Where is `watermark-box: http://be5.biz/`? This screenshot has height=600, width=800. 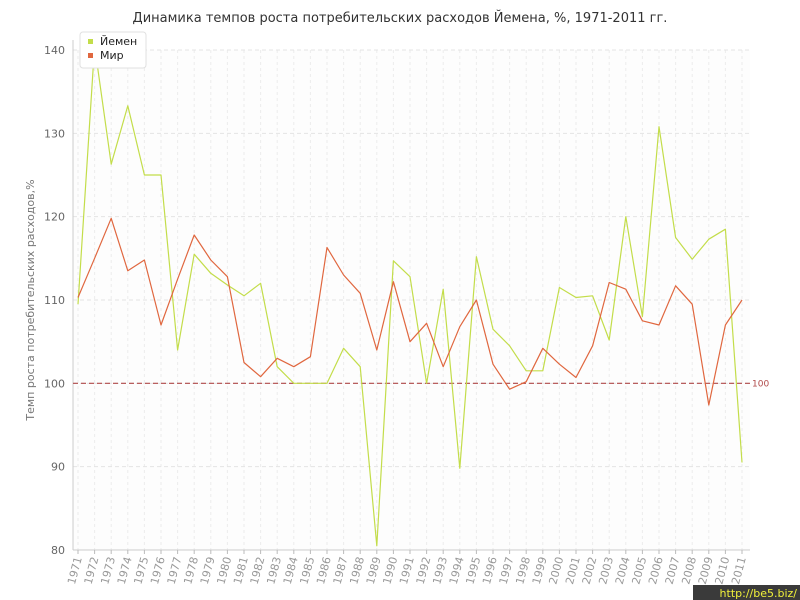
watermark-box: http://be5.biz/ is located at coordinates (746, 592).